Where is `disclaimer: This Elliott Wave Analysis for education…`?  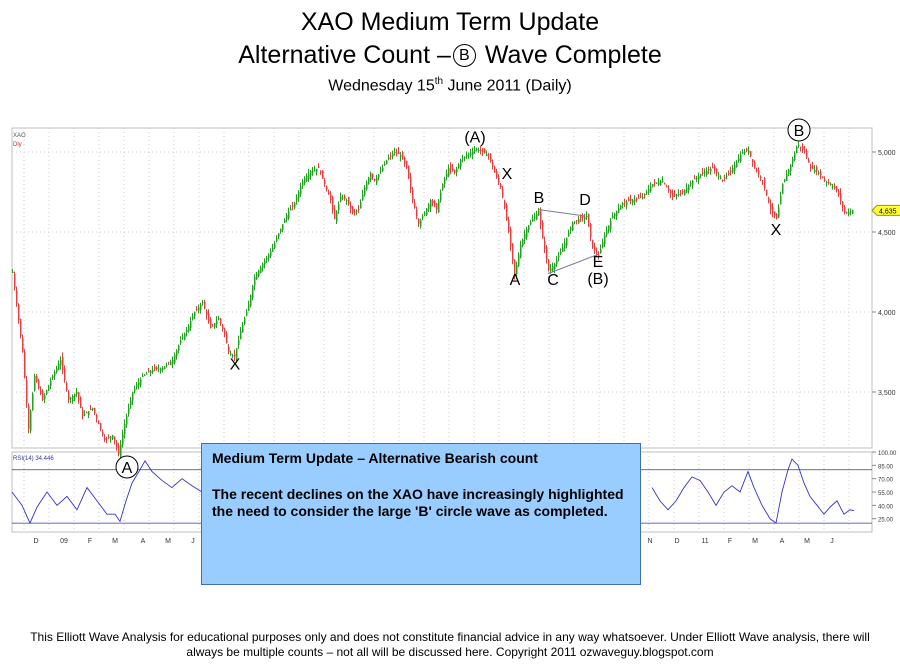 disclaimer: This Elliott Wave Analysis for education… is located at coordinates (450, 644).